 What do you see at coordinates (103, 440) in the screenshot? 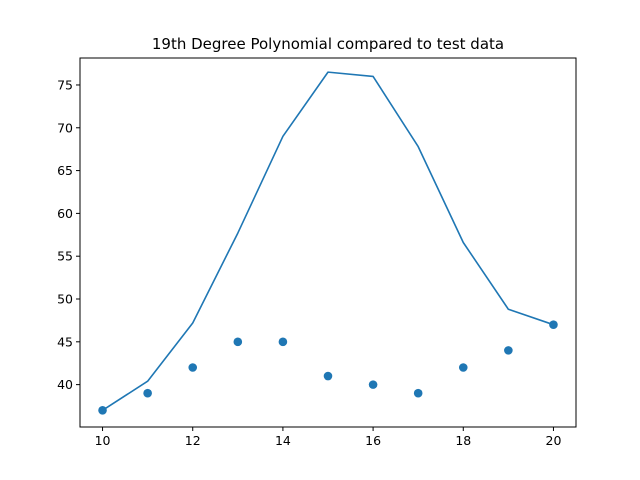
I see `x-tick-label: 10` at bounding box center [103, 440].